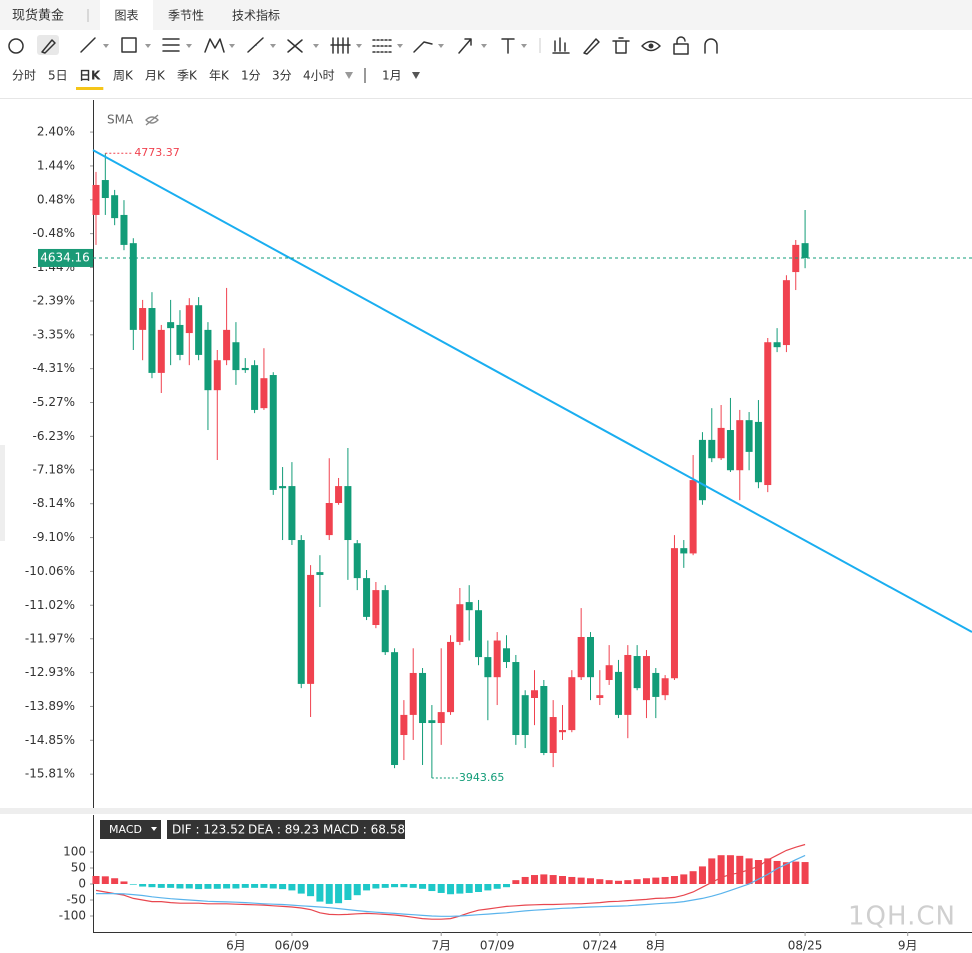 This screenshot has width=972, height=953. Describe the element at coordinates (251, 76) in the screenshot. I see `period-option: 1分` at that location.